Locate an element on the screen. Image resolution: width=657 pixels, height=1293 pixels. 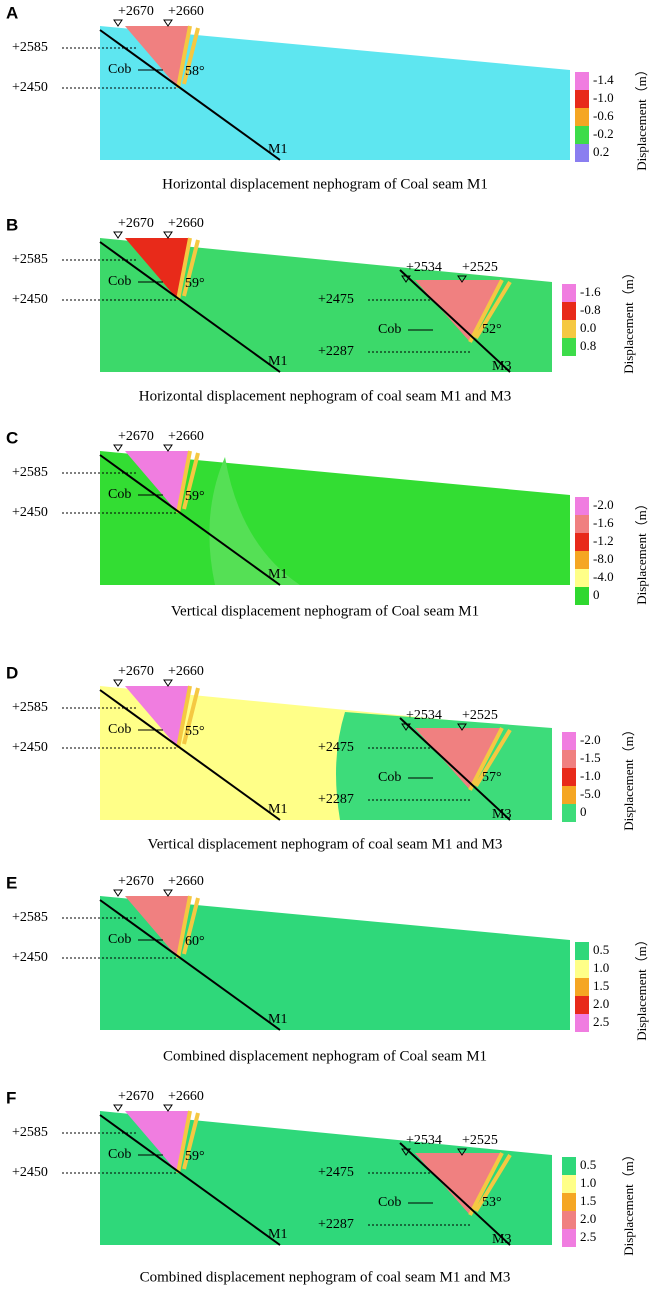
legend-label: -0.6 is located at coordinates (603, 115).